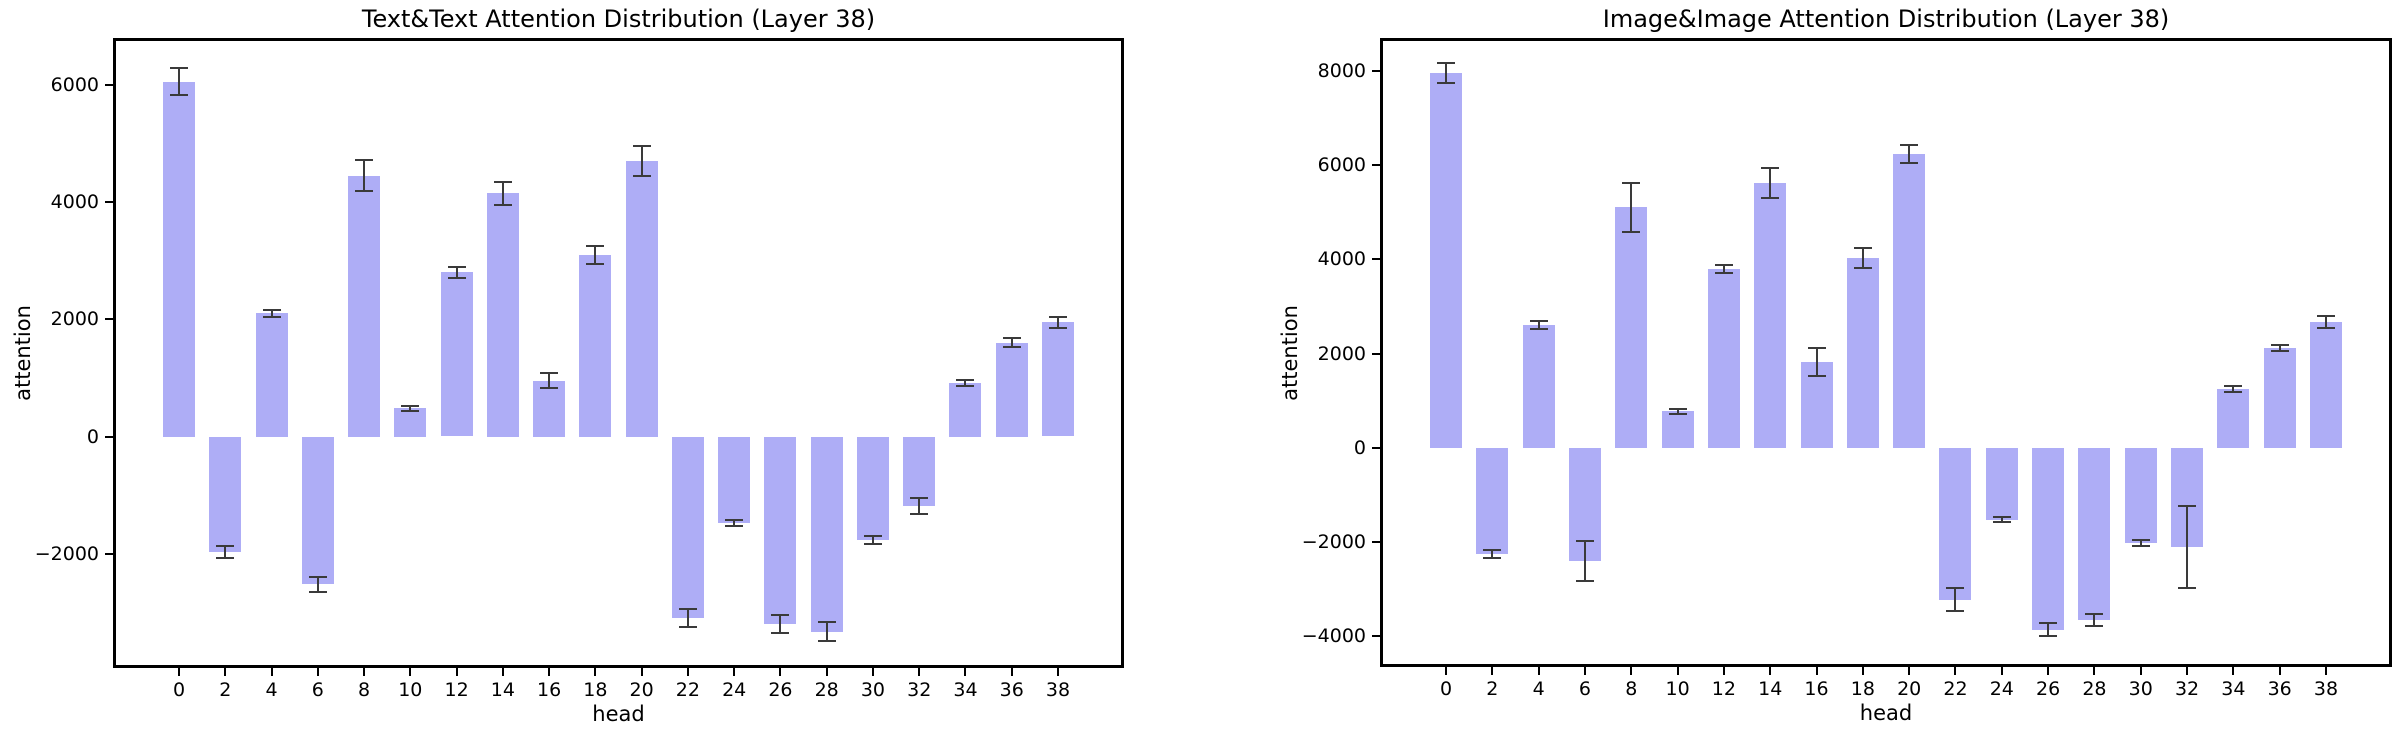  Describe the element at coordinates (1341, 70) in the screenshot. I see `y-tick-label: 8000` at that location.